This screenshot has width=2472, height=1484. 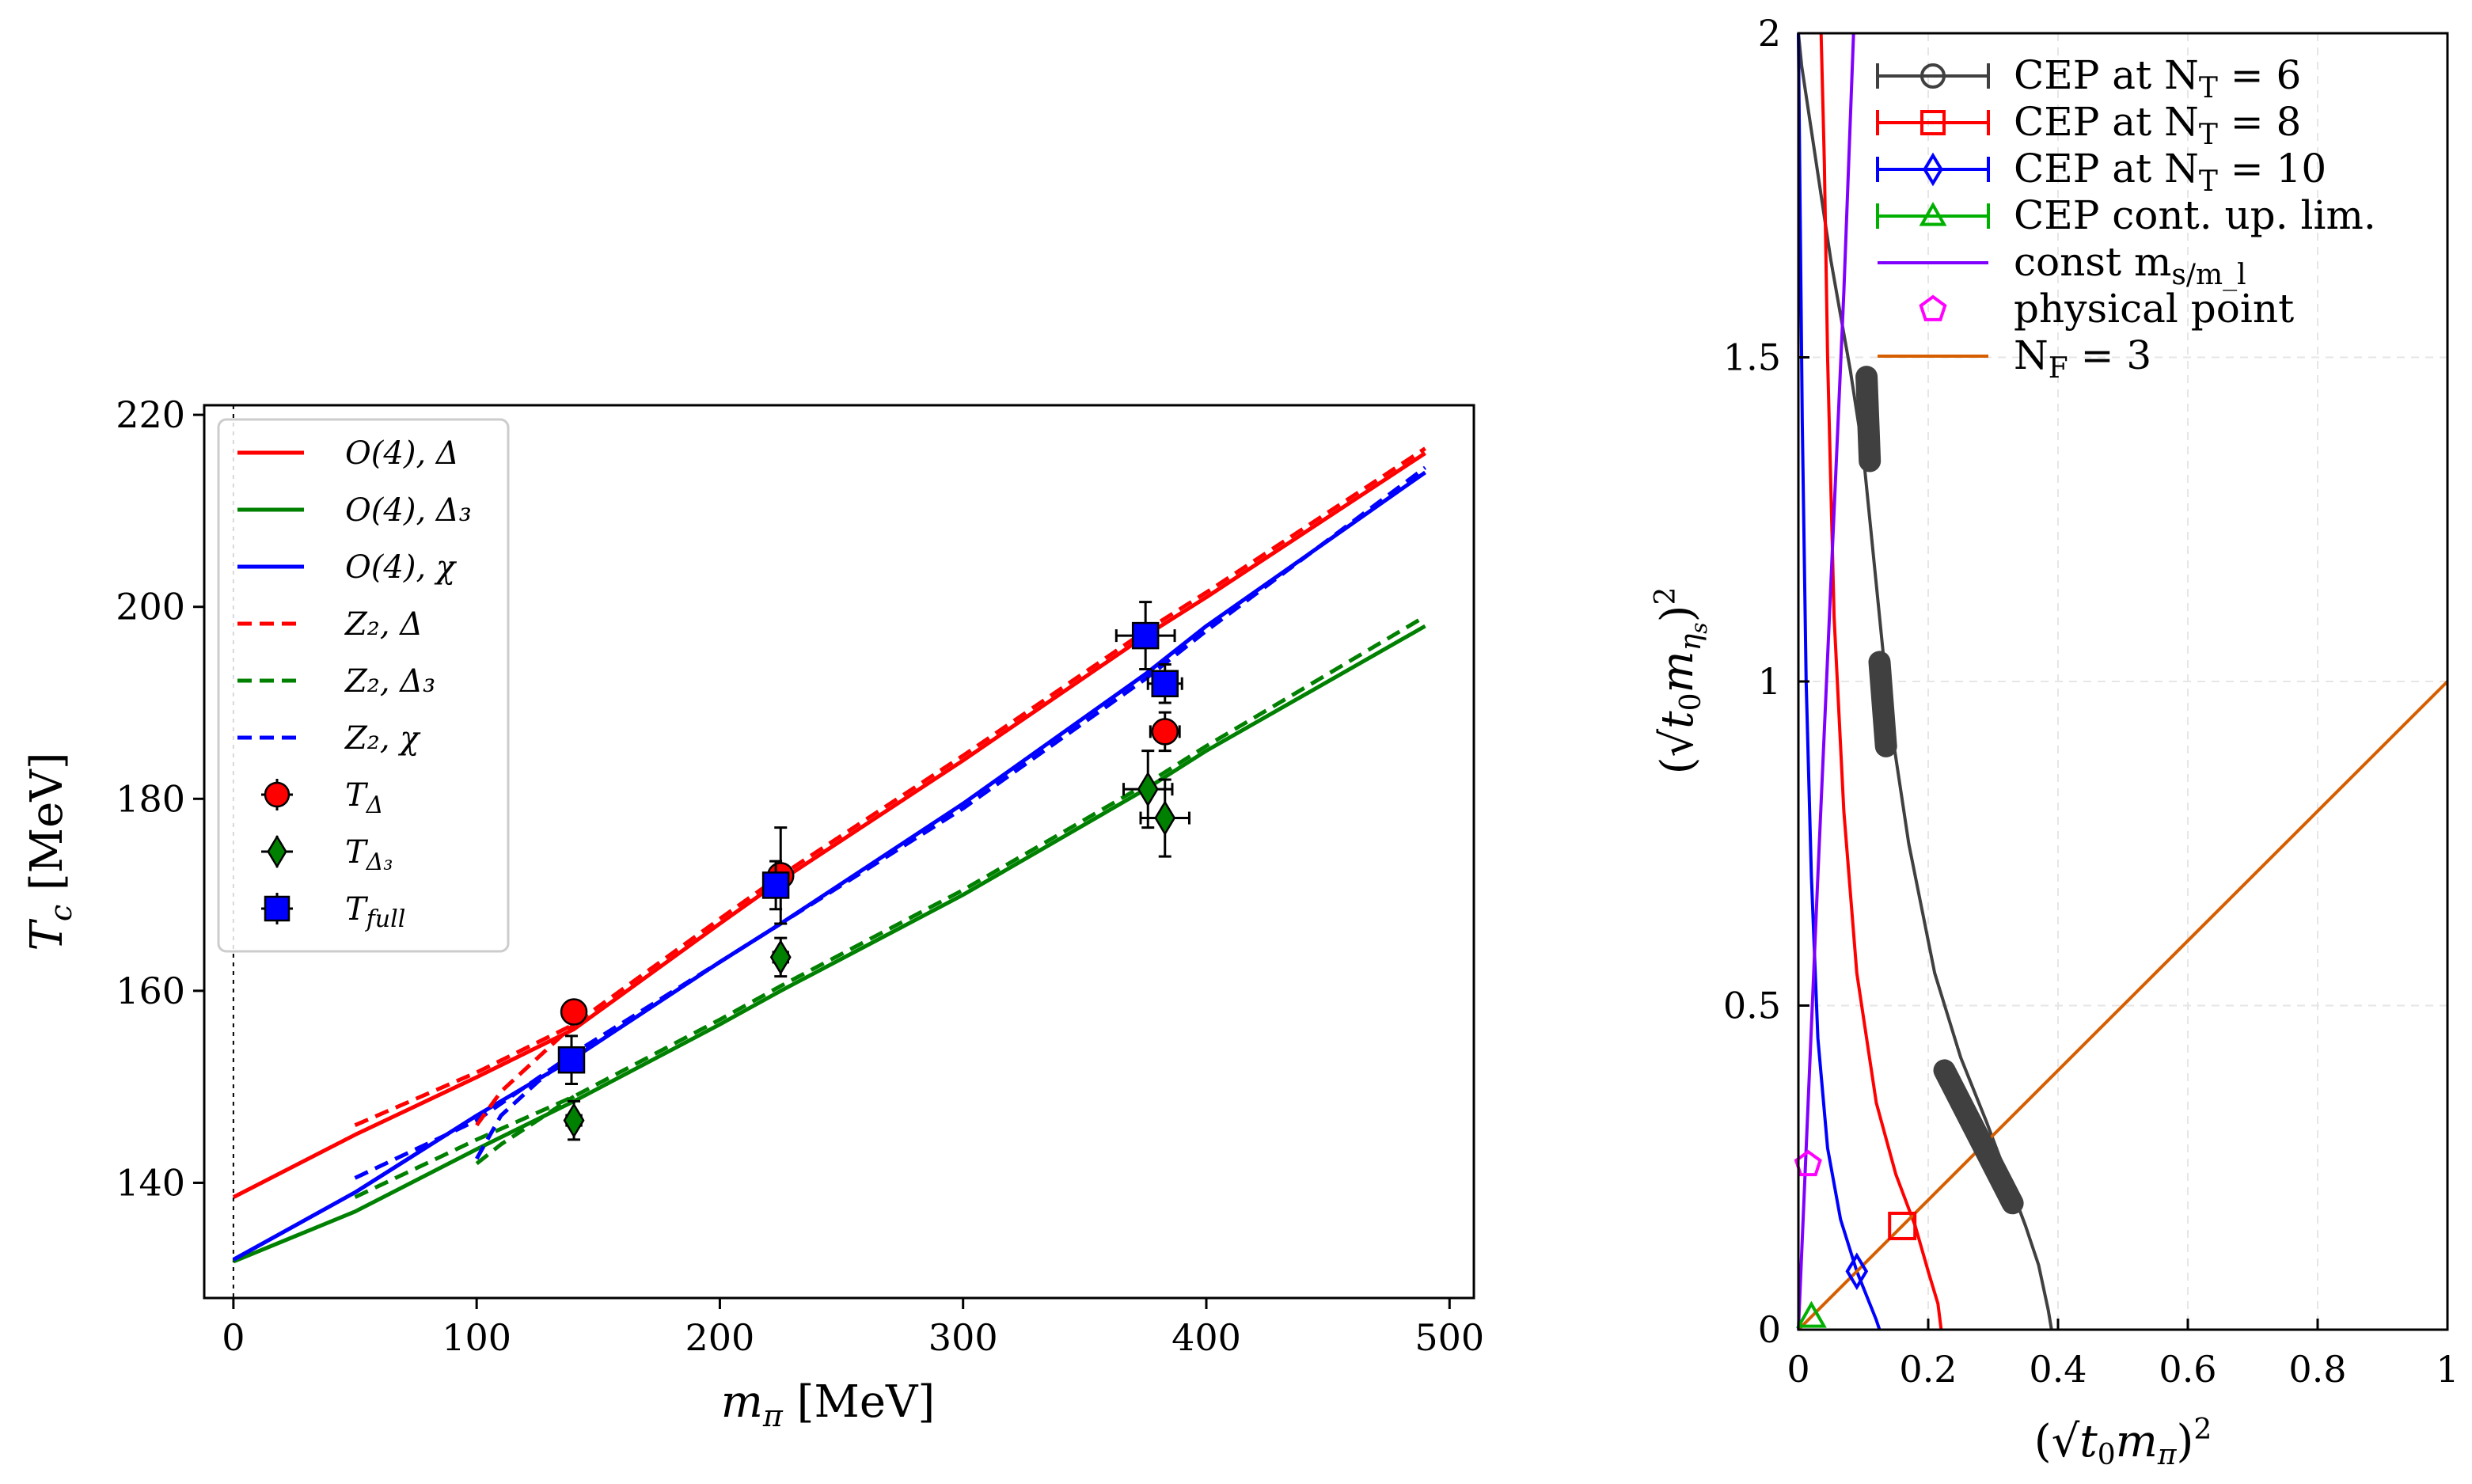 I want to click on chart2-y-tick-label: 0, so click(x=1769, y=1329).